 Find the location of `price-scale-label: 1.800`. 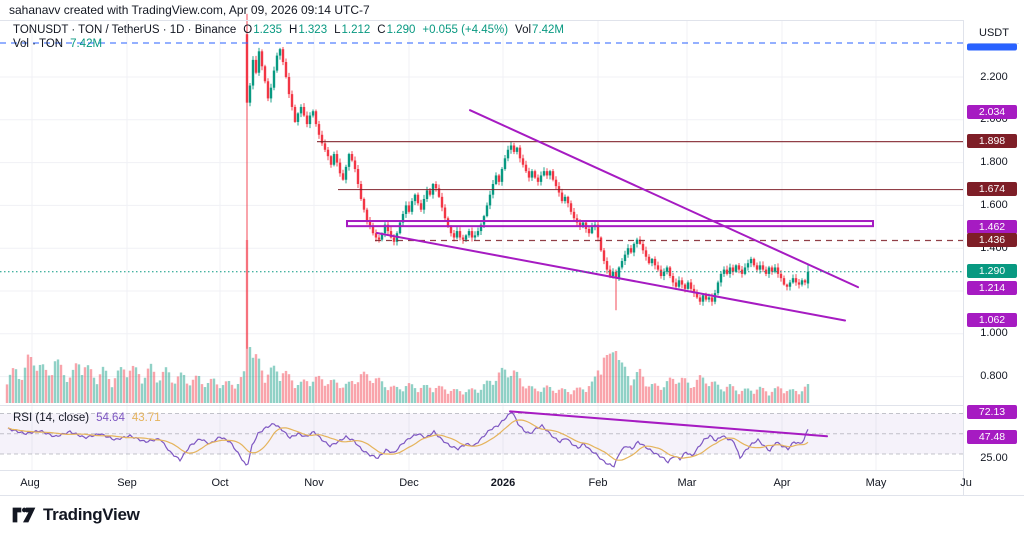

price-scale-label: 1.800 is located at coordinates (994, 162).